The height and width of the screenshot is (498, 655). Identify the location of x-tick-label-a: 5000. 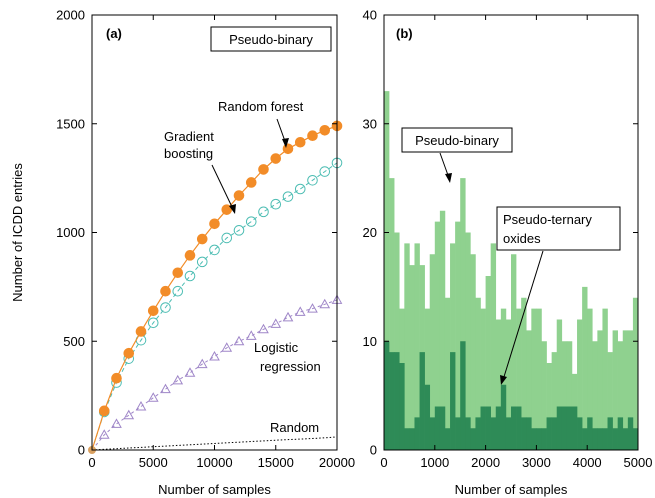
(153, 462).